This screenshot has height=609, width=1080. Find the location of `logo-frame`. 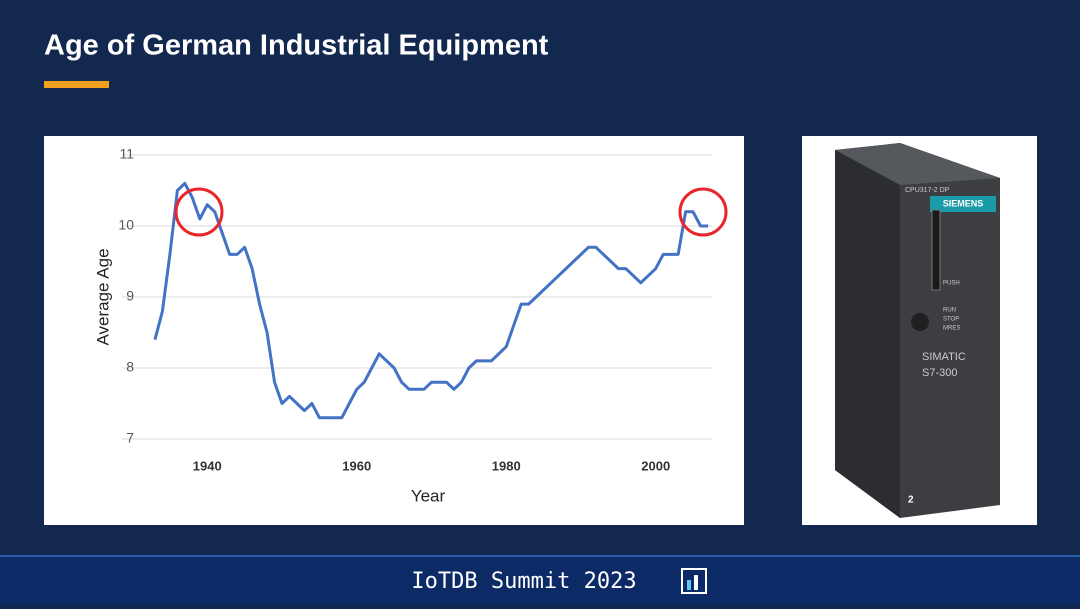

logo-frame is located at coordinates (694, 581).